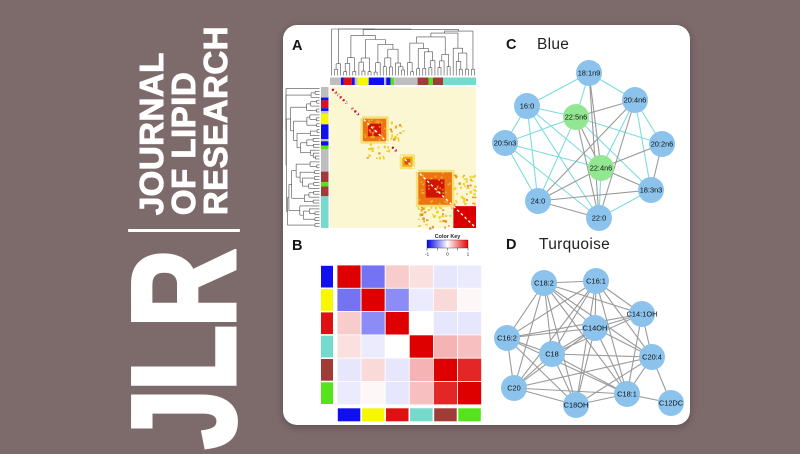 The image size is (800, 454). What do you see at coordinates (327, 393) in the screenshot?
I see `module-bar-left-green` at bounding box center [327, 393].